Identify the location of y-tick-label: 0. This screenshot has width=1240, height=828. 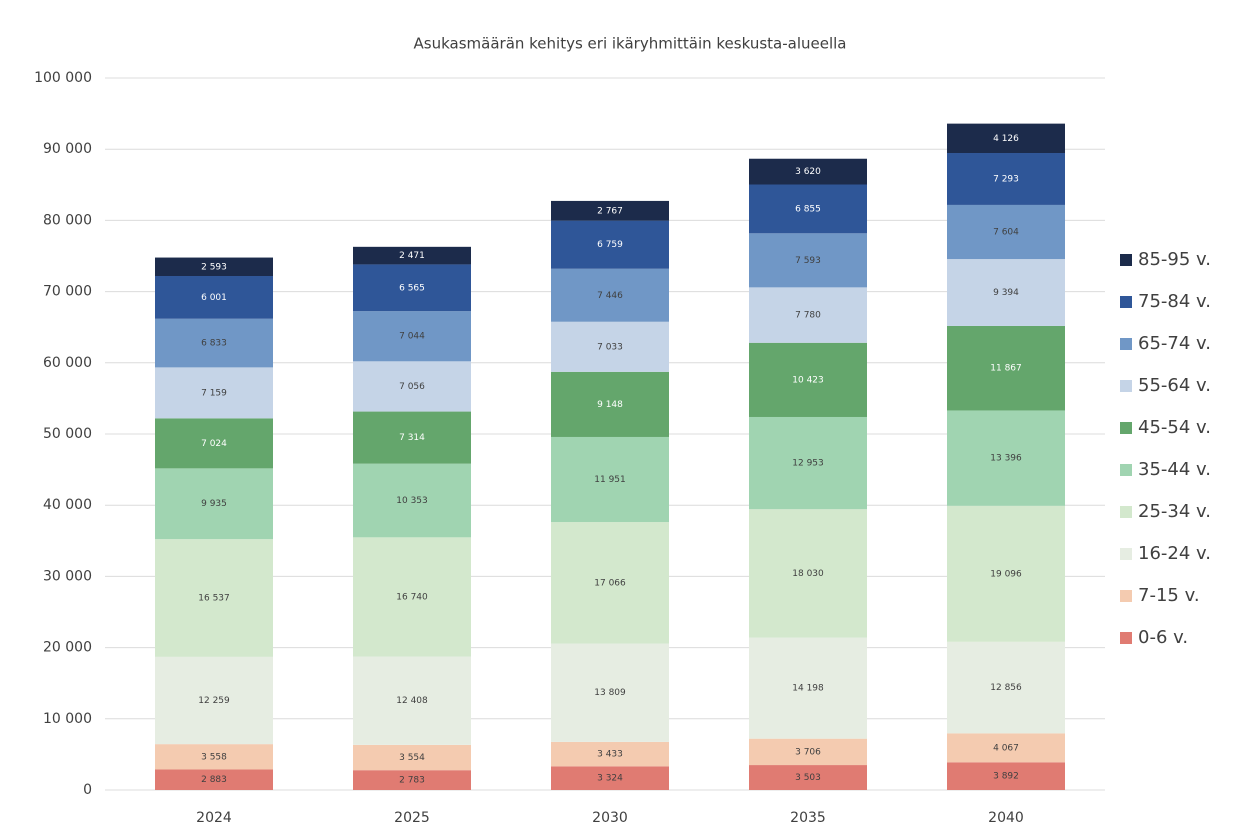
(87, 790).